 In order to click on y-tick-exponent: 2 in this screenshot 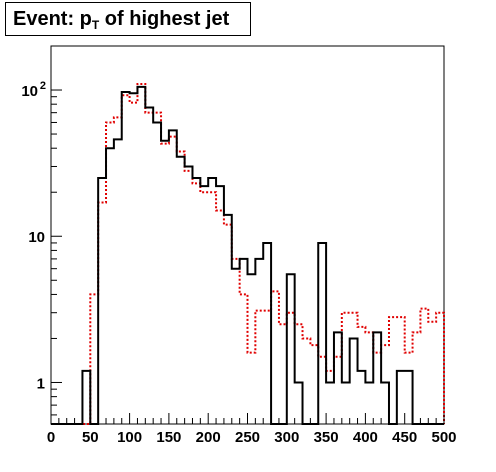, I will do `click(43, 86)`.